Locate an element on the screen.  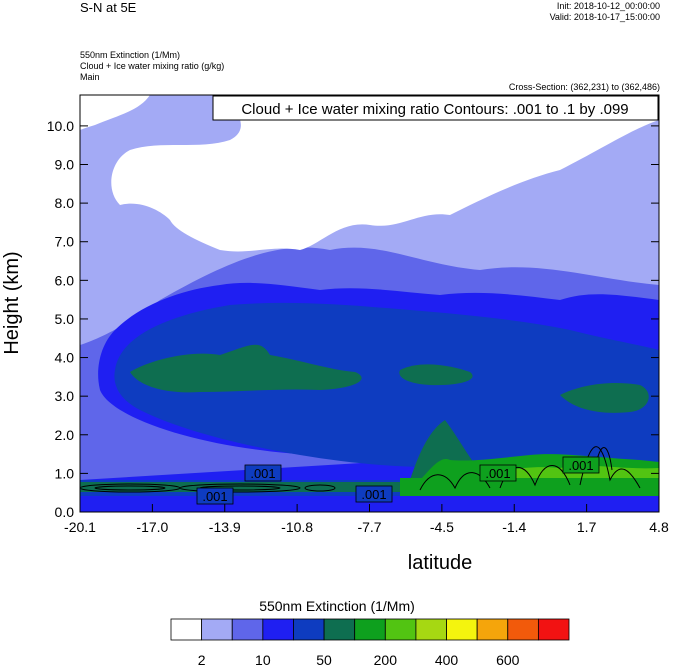
contour-title-box is located at coordinates (435, 108).